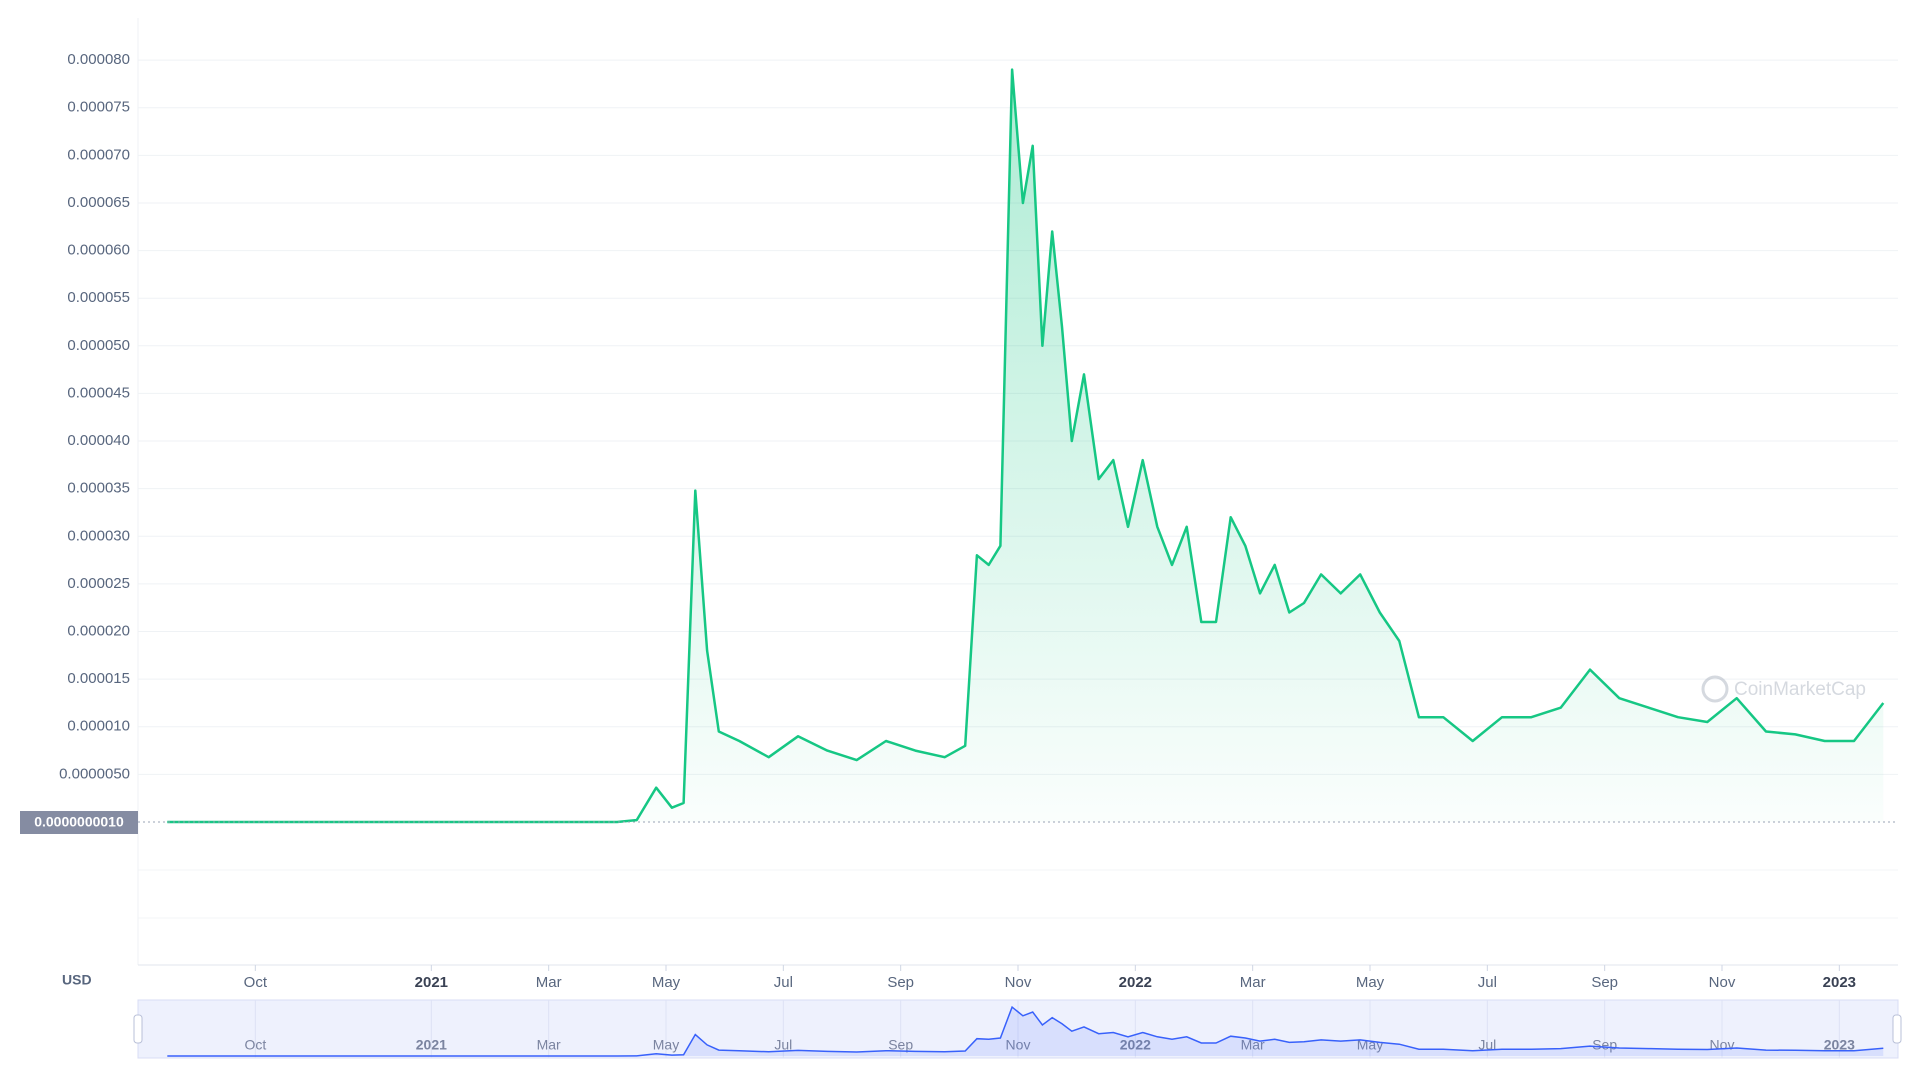 Image resolution: width=1920 pixels, height=1080 pixels. Describe the element at coordinates (549, 1045) in the screenshot. I see `navigator-tick-label: Mar` at that location.